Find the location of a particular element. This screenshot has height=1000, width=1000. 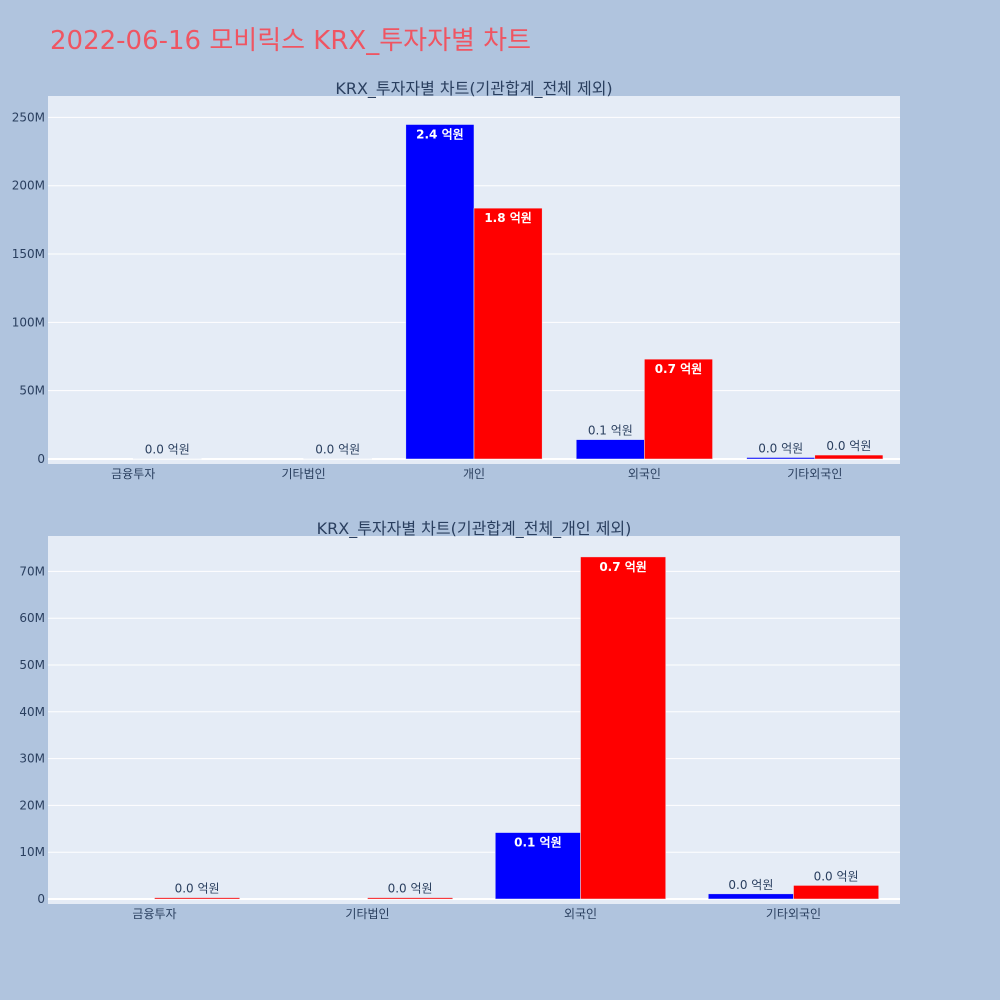

y-tick-label: 150M is located at coordinates (28, 254).